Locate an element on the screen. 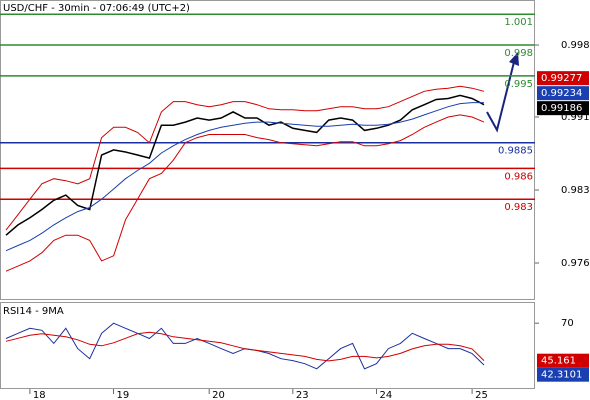 This screenshot has width=590, height=400. price-tag-label: 42.3101 is located at coordinates (561, 375).